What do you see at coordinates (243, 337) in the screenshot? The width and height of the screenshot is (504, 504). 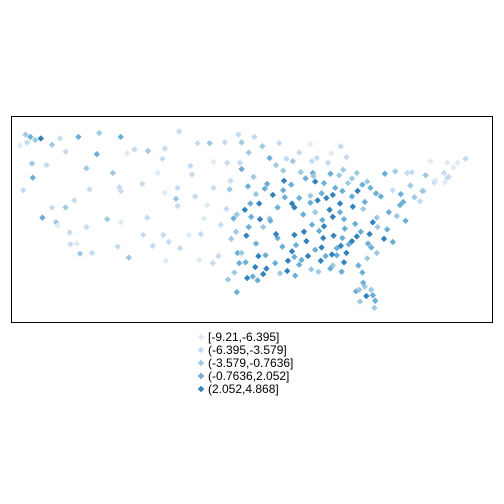 I see `legend-label: [-9.21,-6.395]` at bounding box center [243, 337].